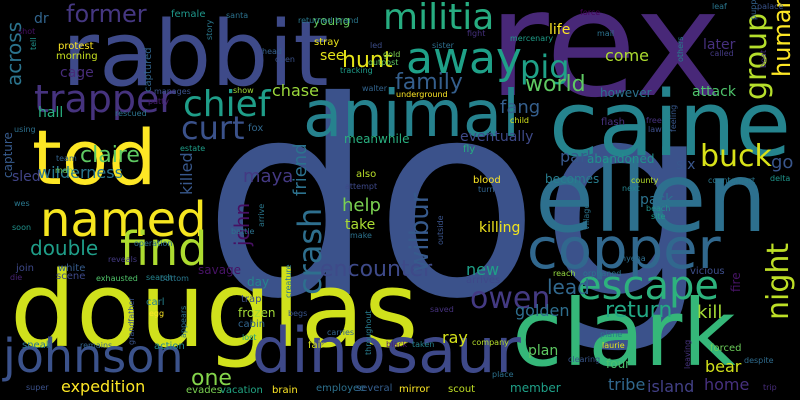 Image resolution: width=800 pixels, height=400 pixels. What do you see at coordinates (429, 82) in the screenshot?
I see `word-family: family` at bounding box center [429, 82].